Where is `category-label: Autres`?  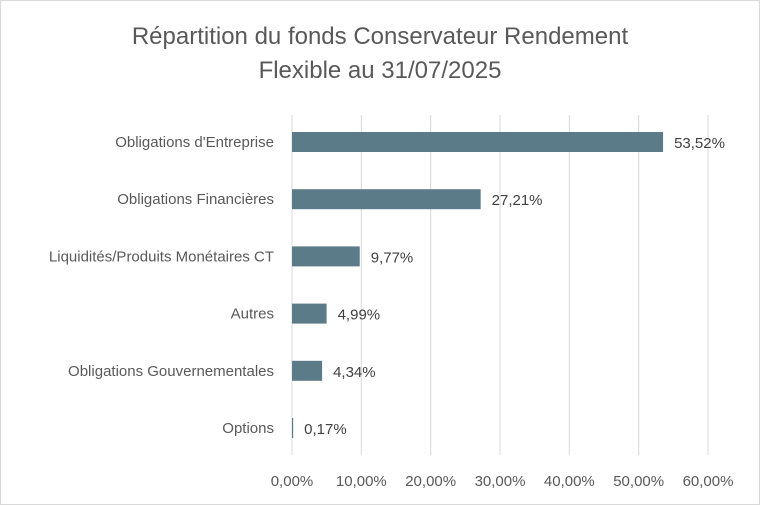
category-label: Autres is located at coordinates (252, 314).